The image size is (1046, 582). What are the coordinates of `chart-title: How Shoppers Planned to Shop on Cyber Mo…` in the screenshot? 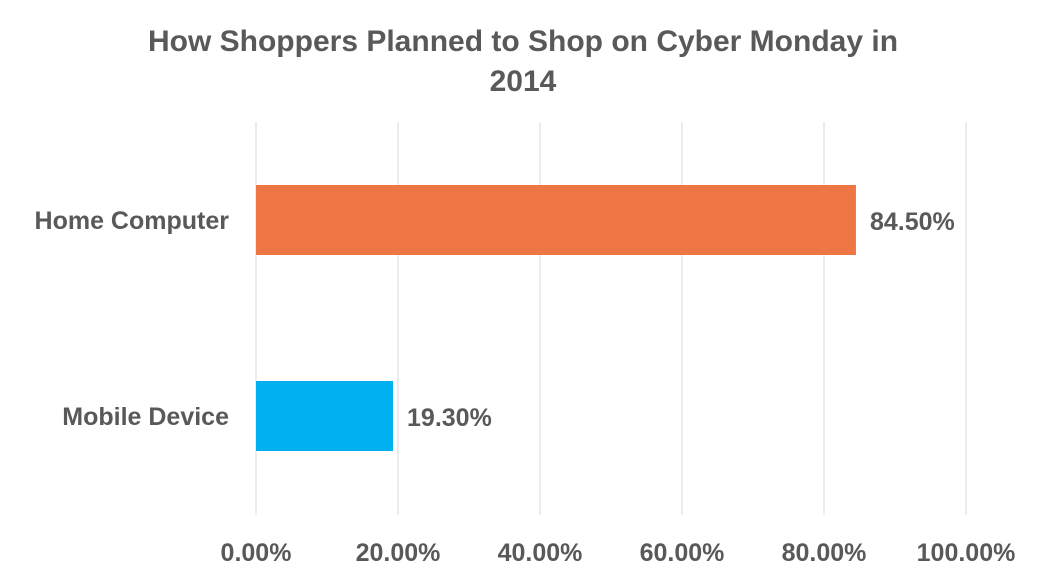 It's located at (523, 62).